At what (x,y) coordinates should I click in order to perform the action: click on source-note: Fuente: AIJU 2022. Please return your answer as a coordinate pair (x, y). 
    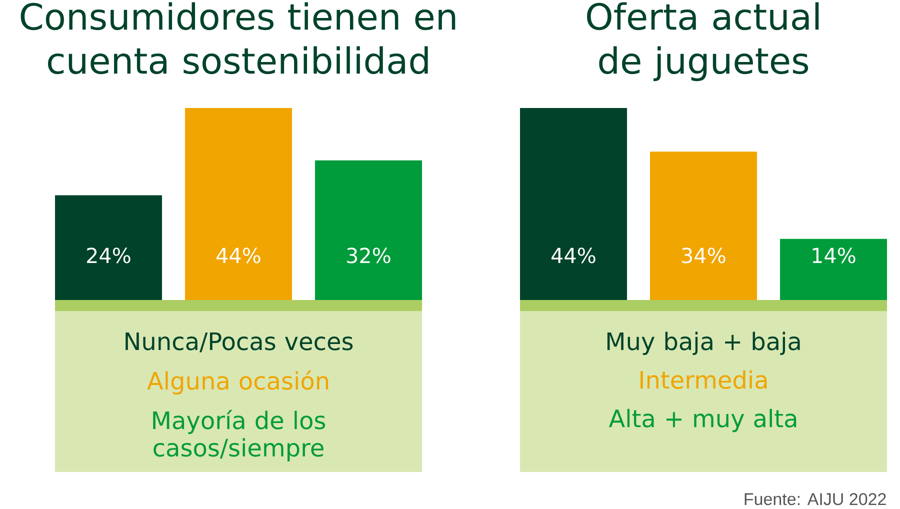
    Looking at the image, I should click on (815, 499).